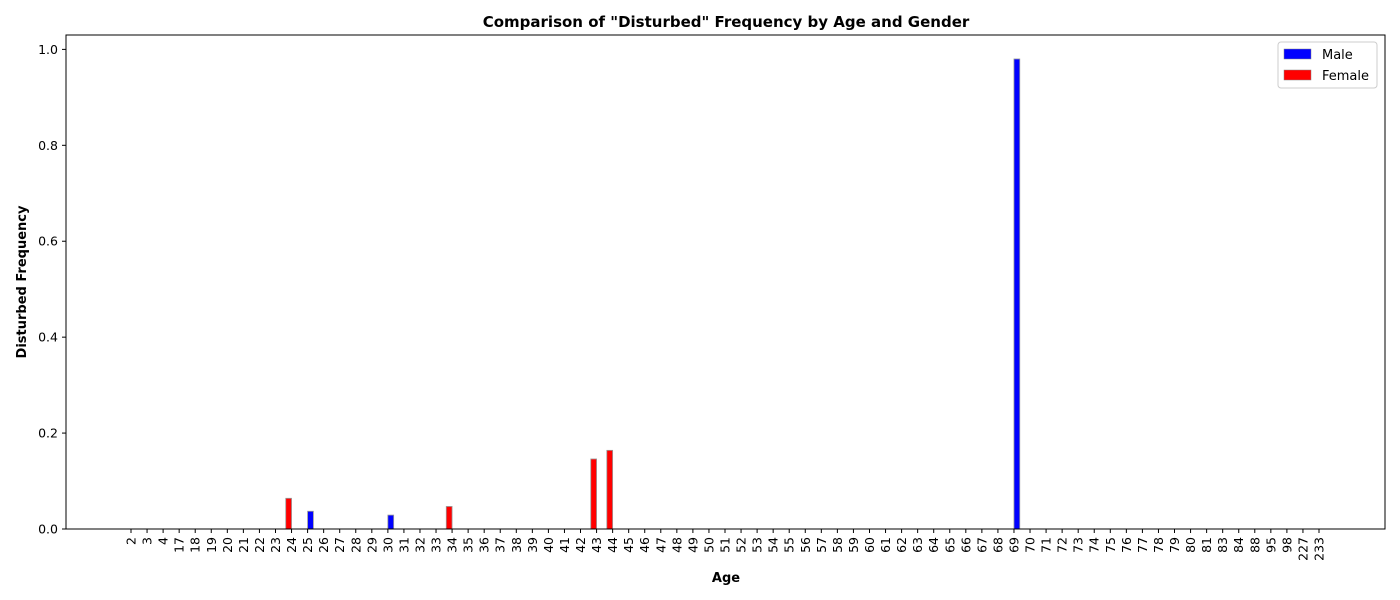 The height and width of the screenshot is (600, 1400). I want to click on x-tick-label: 34, so click(452, 545).